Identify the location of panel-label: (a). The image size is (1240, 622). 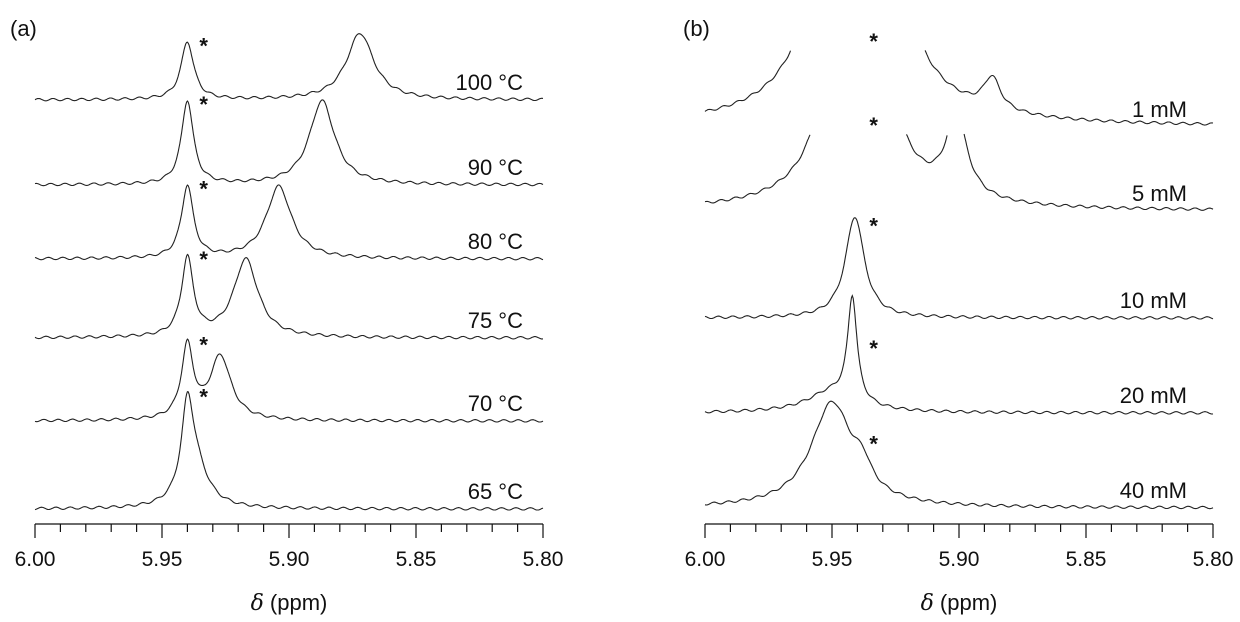
(23, 28).